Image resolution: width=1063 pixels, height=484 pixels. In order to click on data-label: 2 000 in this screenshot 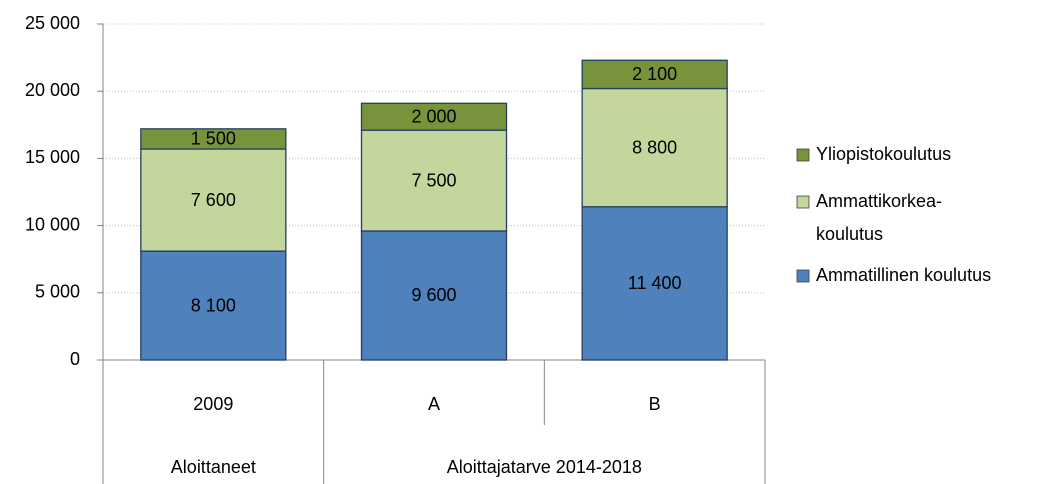, I will do `click(433, 116)`.